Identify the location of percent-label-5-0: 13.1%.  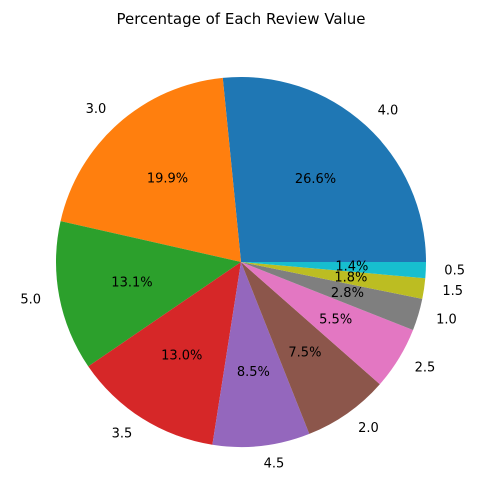
(131, 282).